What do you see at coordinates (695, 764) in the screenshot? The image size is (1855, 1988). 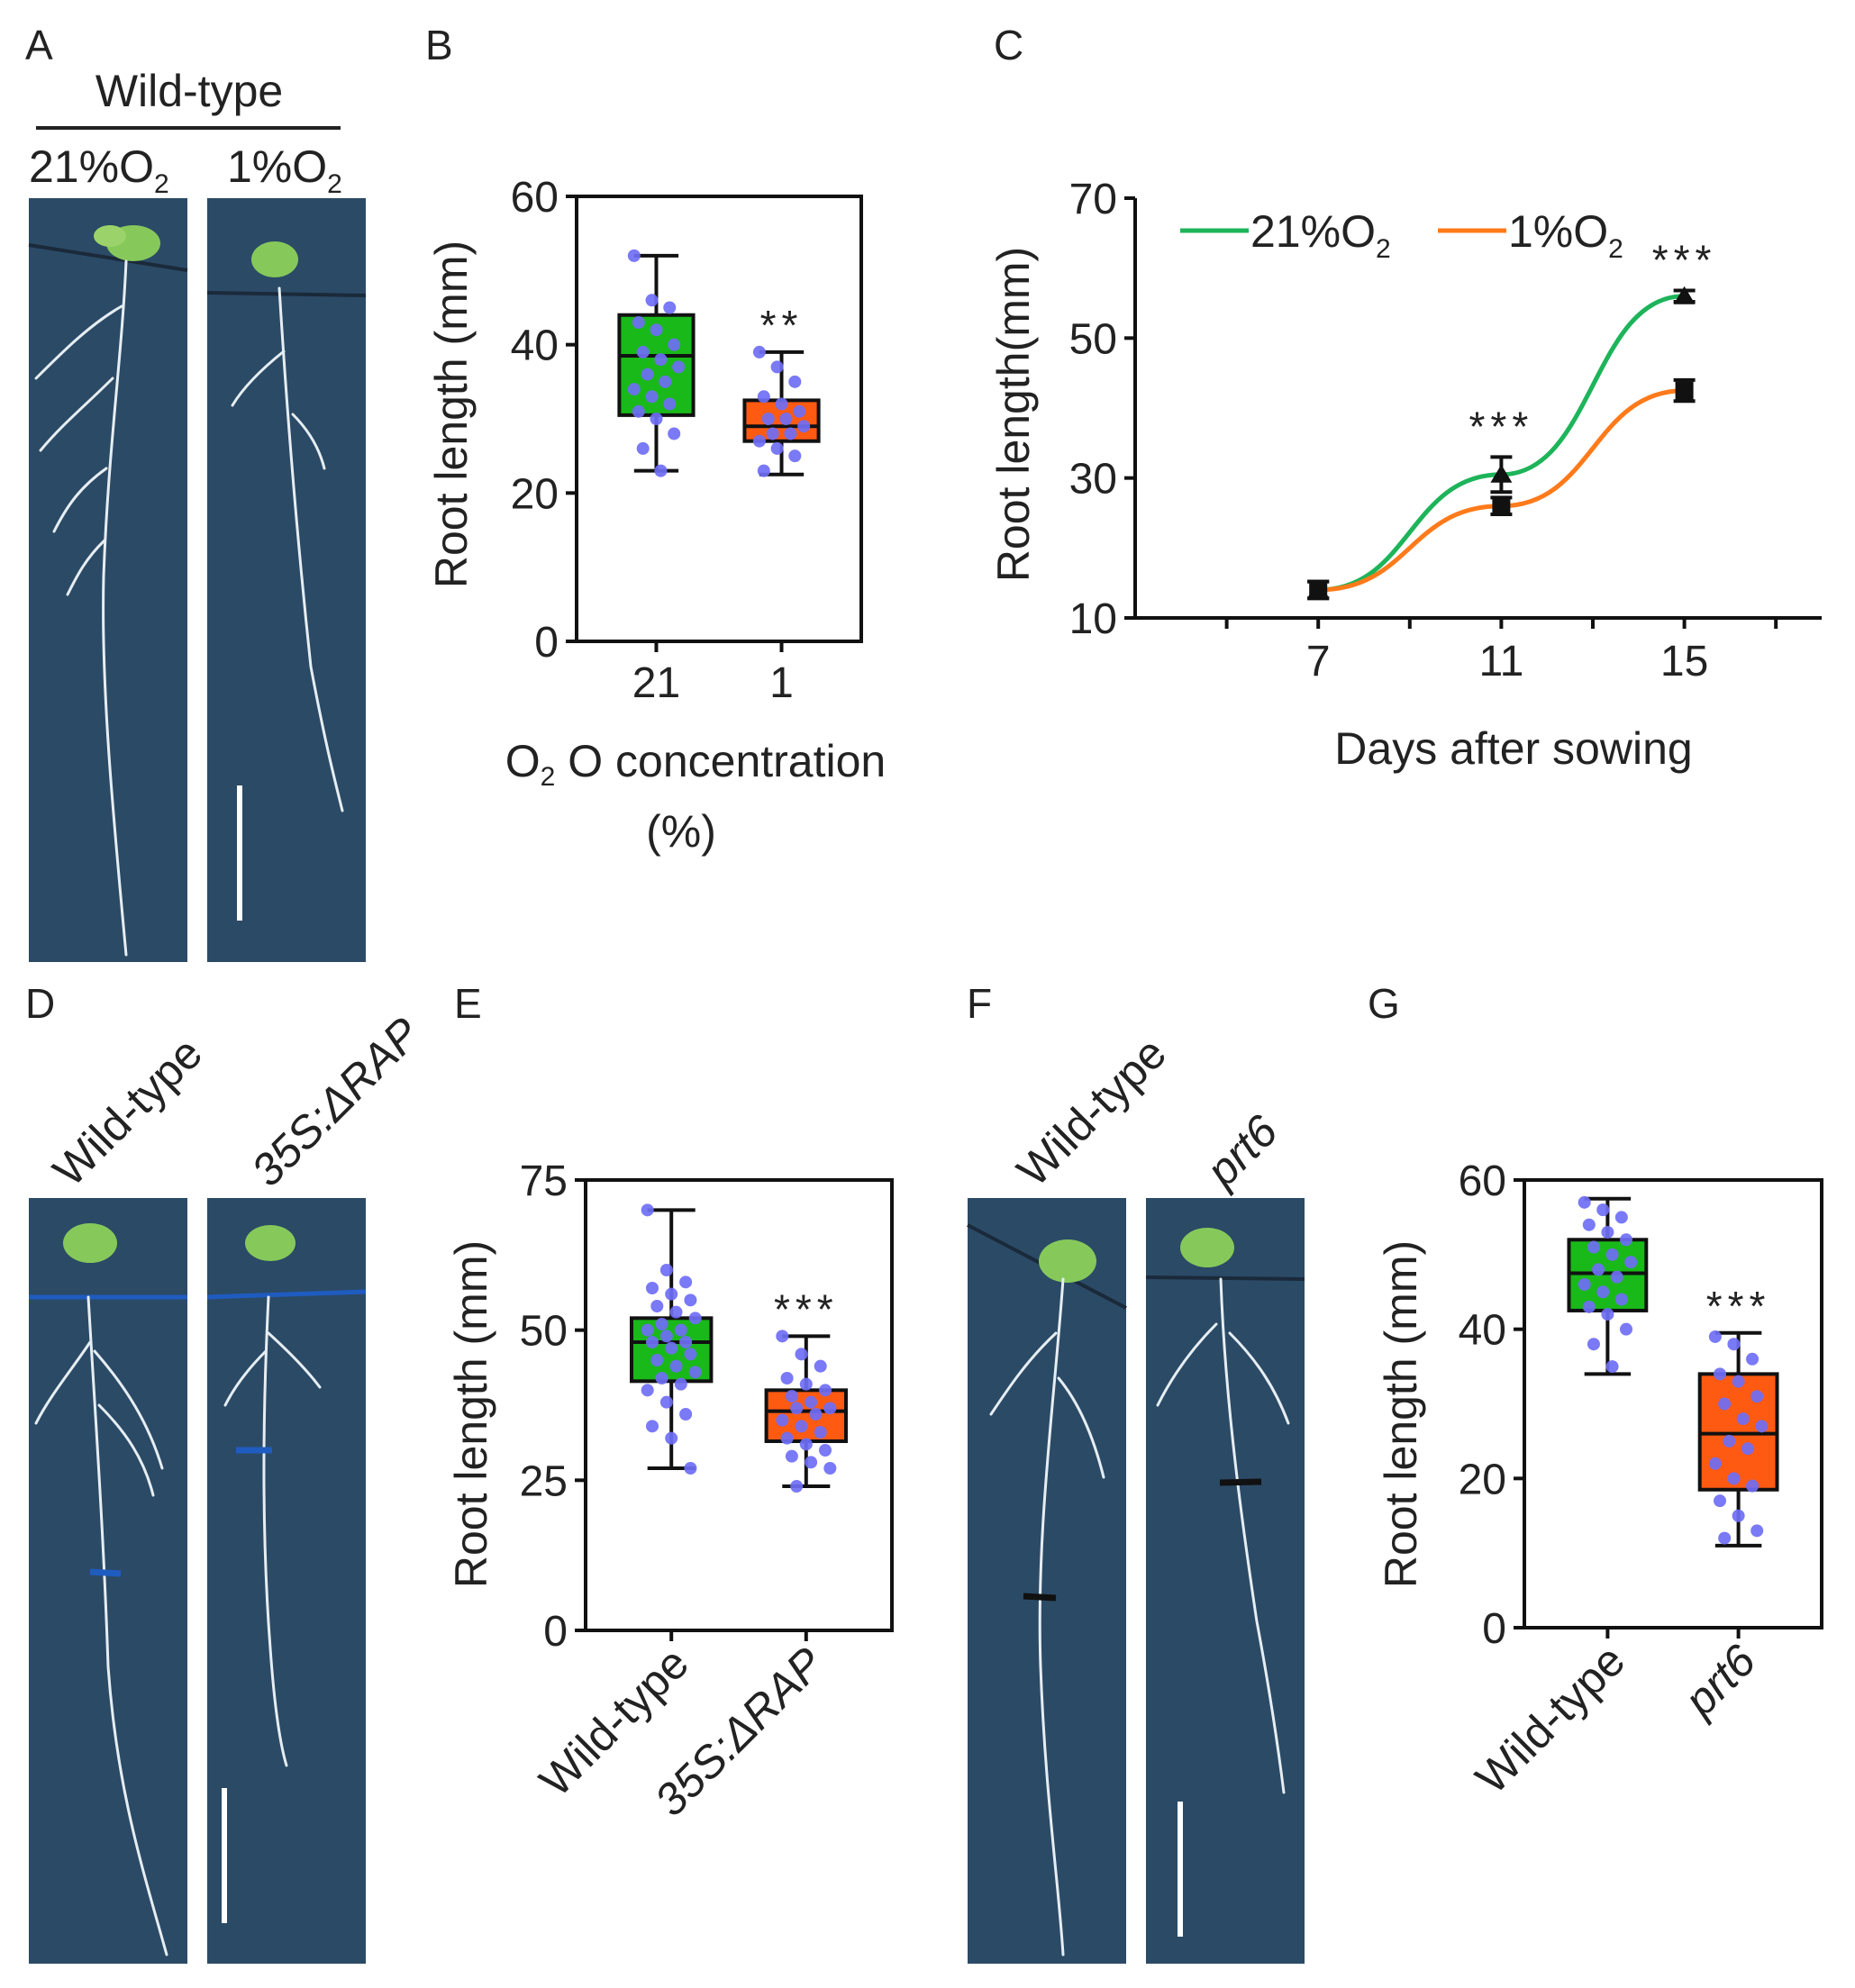 I see `chart-b-xlabel: O2 O concentration` at bounding box center [695, 764].